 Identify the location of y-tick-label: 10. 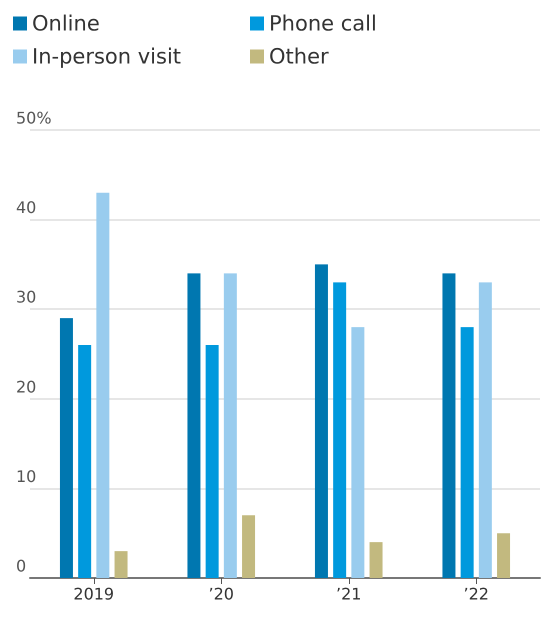
(26, 476).